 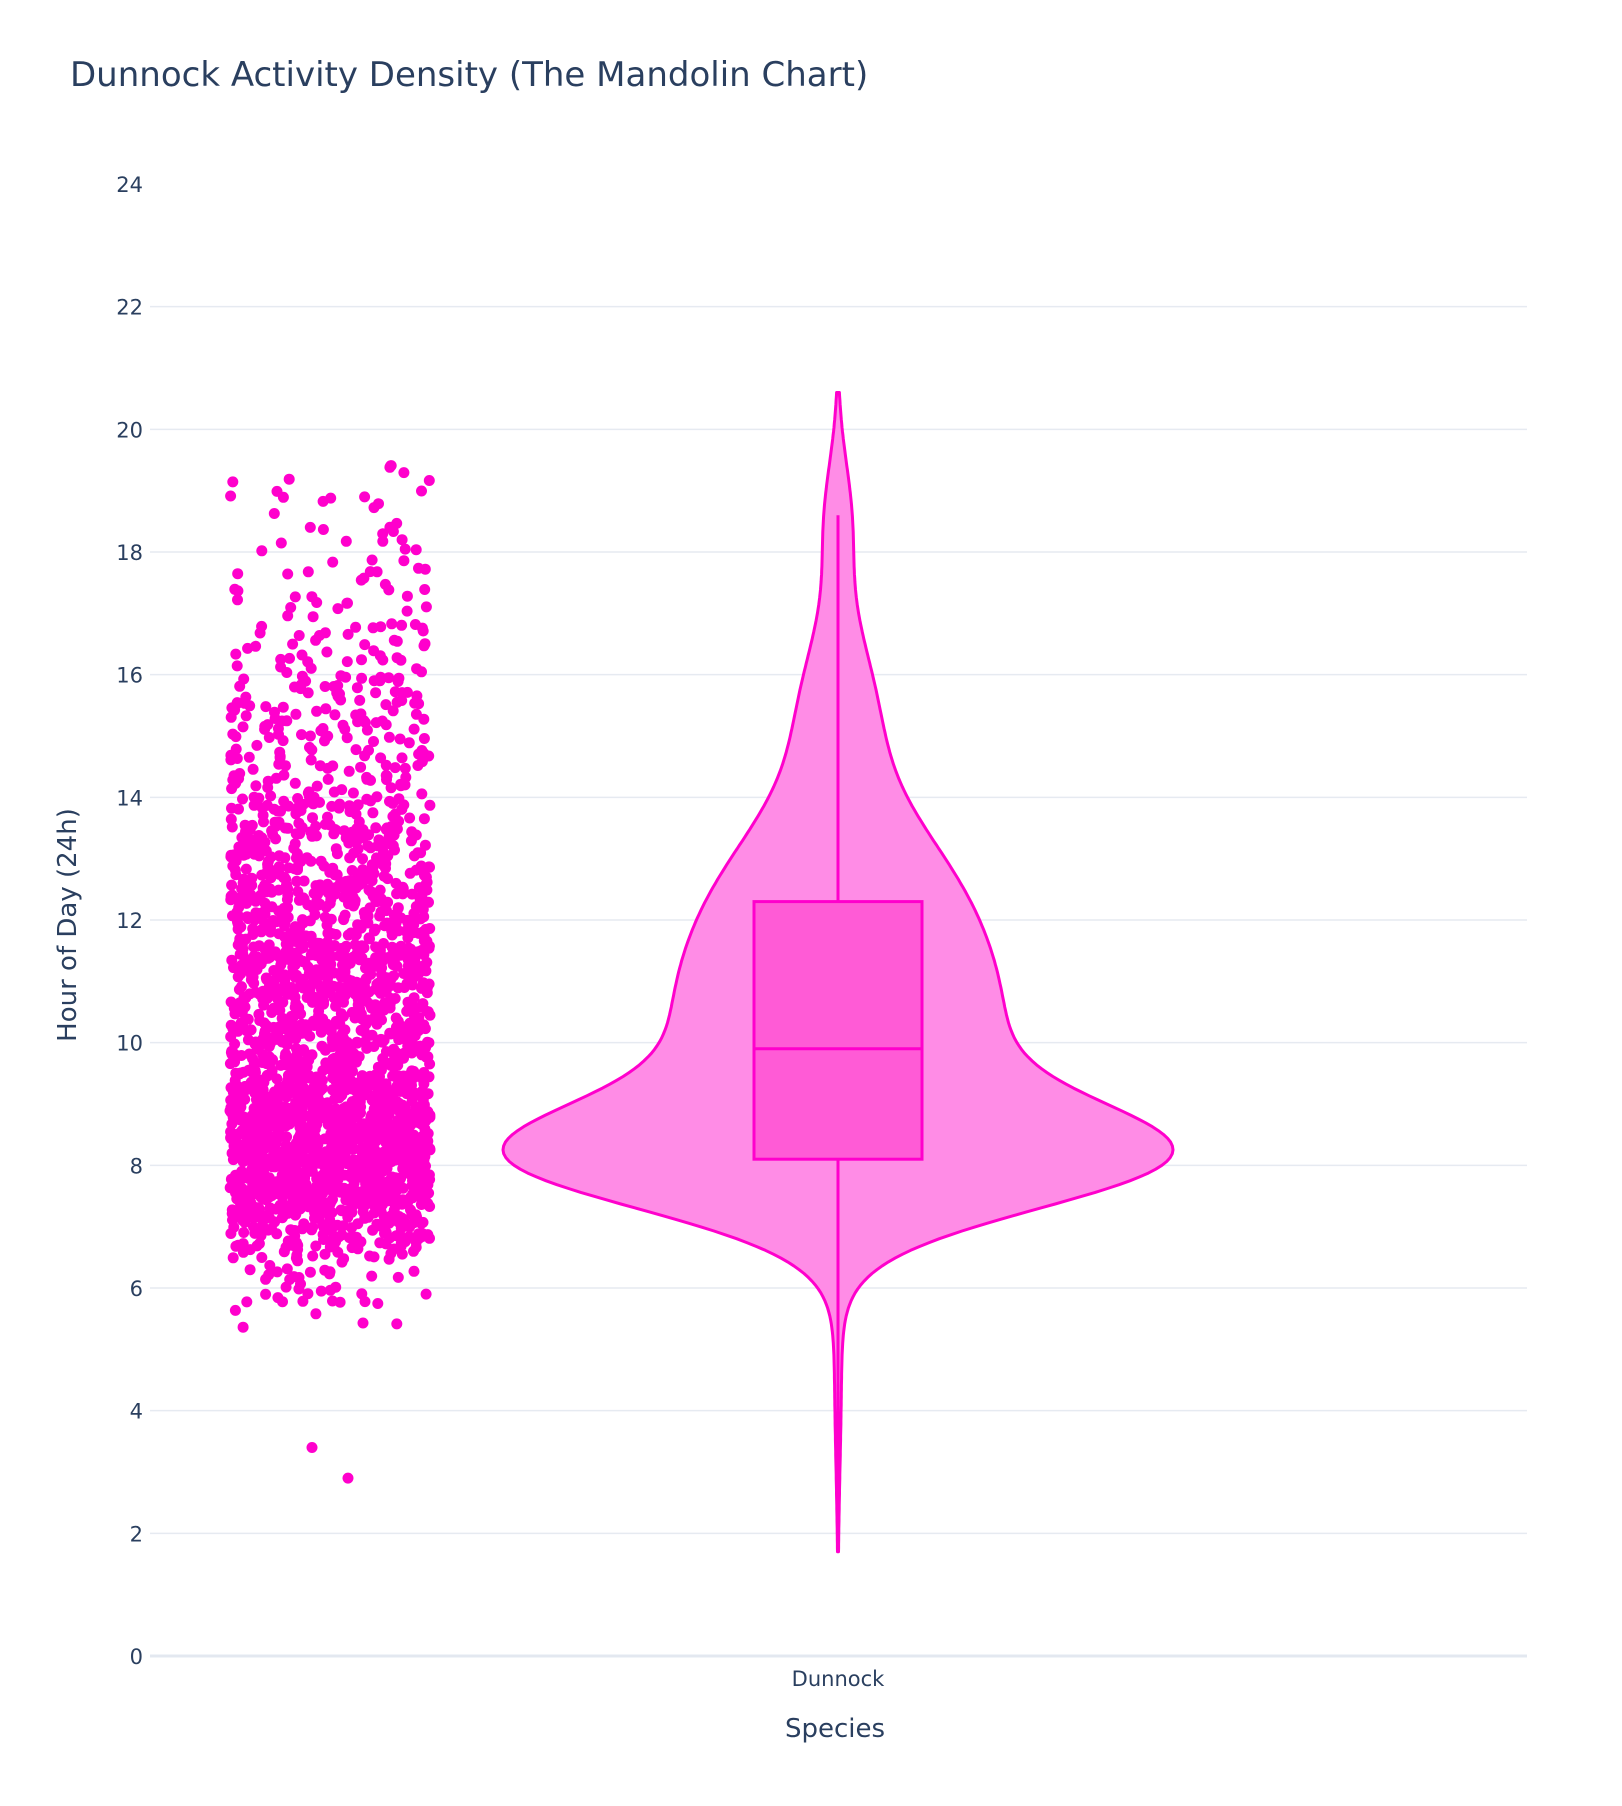 I want to click on y-tick-label: 0, so click(x=136, y=1657).